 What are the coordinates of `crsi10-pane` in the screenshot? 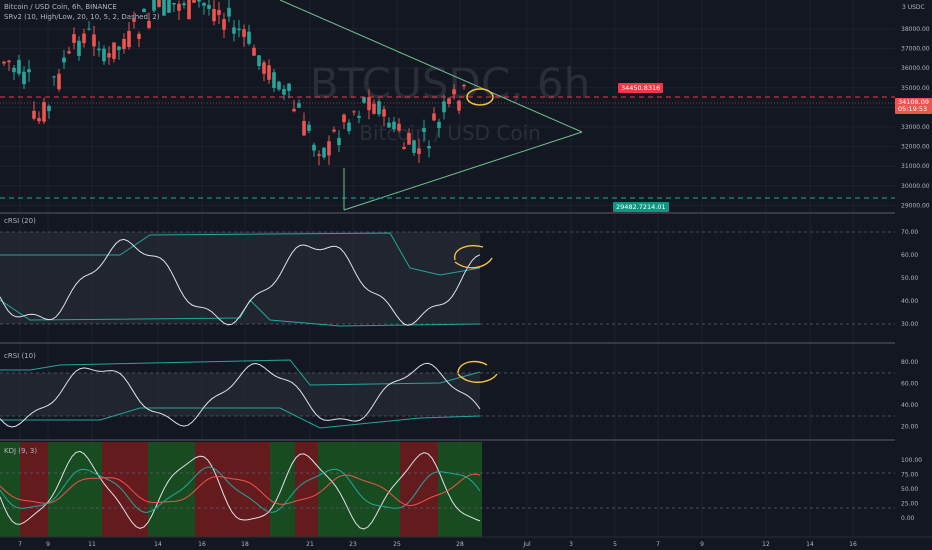 It's located at (447, 394).